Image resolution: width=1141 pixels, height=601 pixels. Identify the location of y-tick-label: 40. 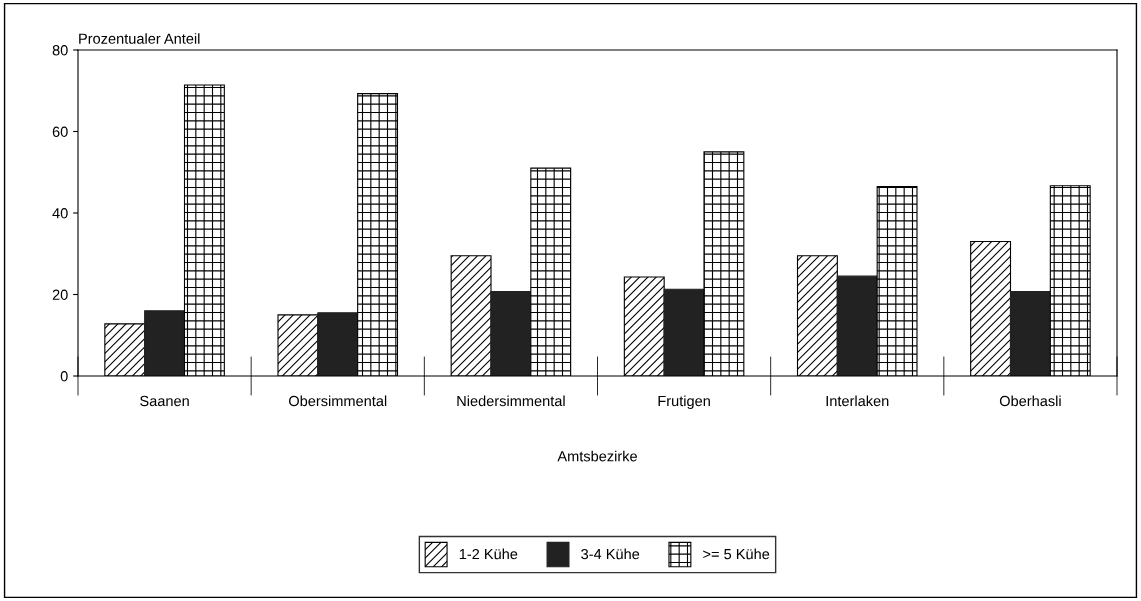
(60, 213).